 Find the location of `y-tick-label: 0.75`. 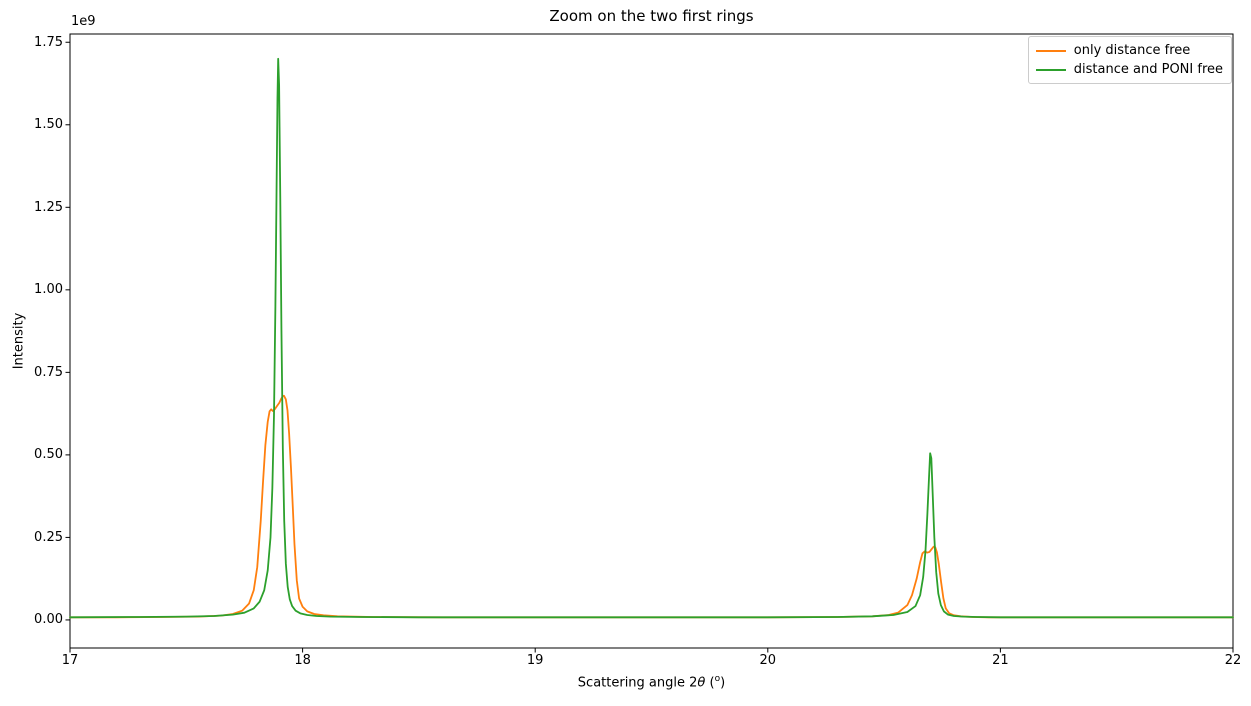

y-tick-label: 0.75 is located at coordinates (48, 372).